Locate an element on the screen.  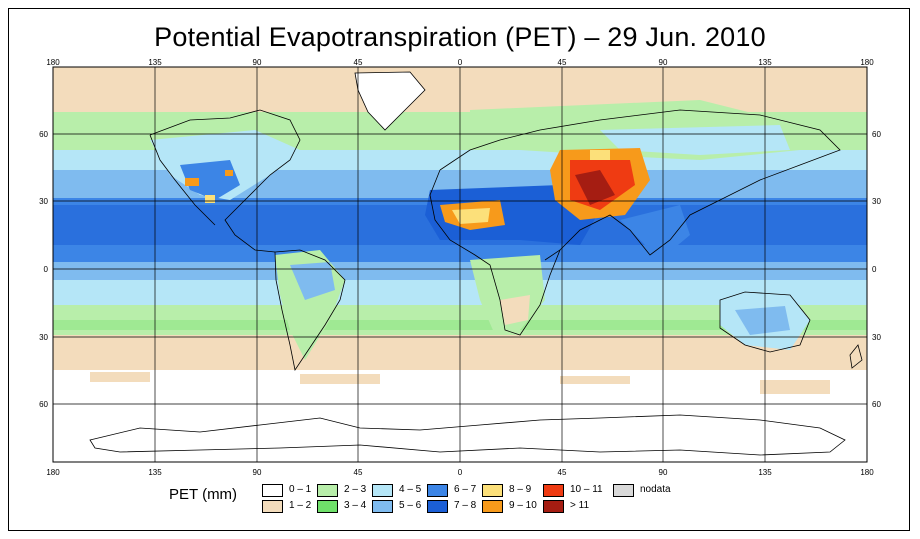
lat-tick-right: 0 is located at coordinates (874, 269).